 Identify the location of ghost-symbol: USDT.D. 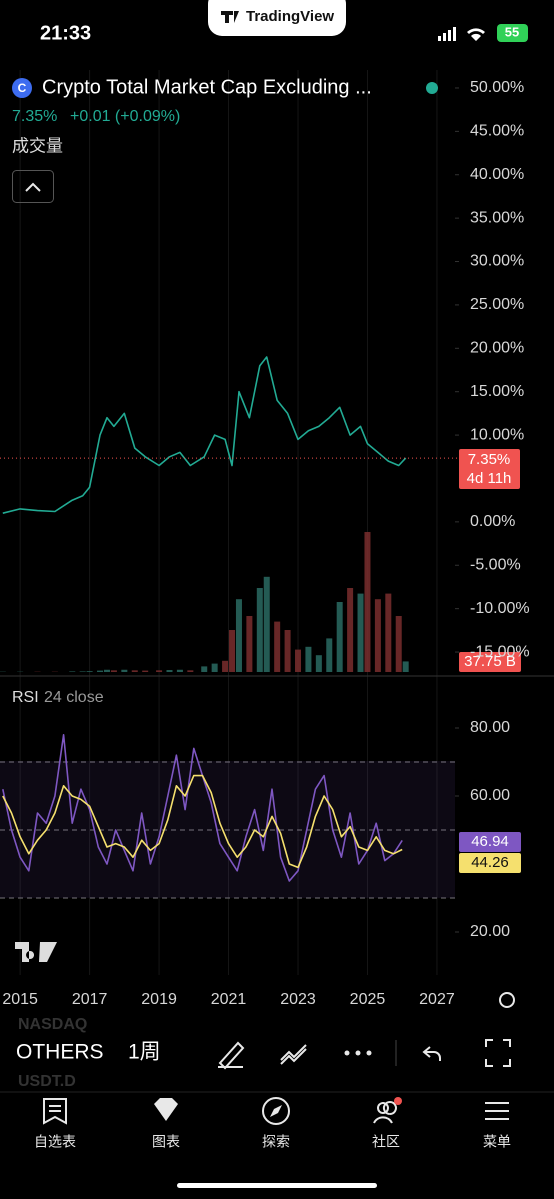
(47, 1081).